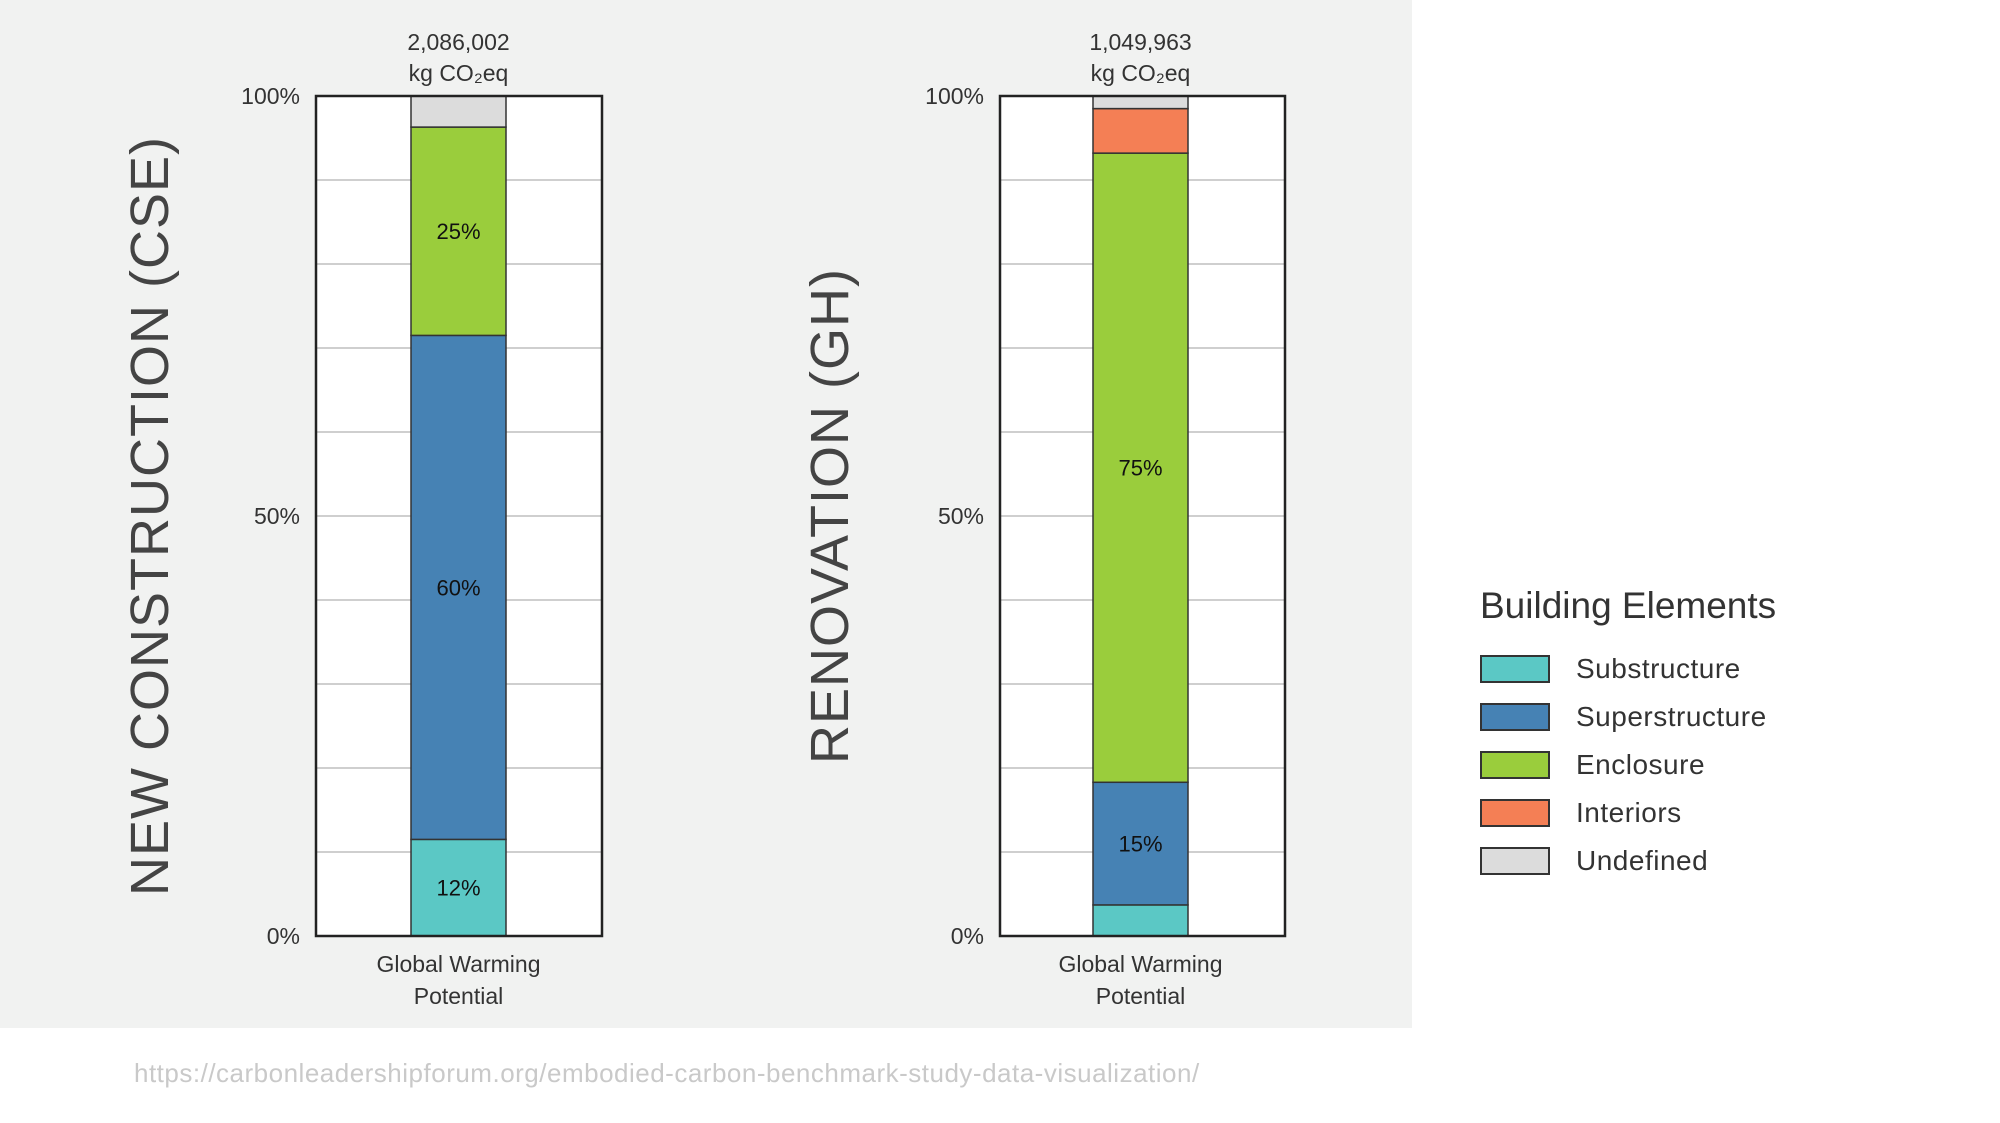 The width and height of the screenshot is (2000, 1123). Describe the element at coordinates (458, 231) in the screenshot. I see `chart-1-data-label-enclosure: 25%` at that location.